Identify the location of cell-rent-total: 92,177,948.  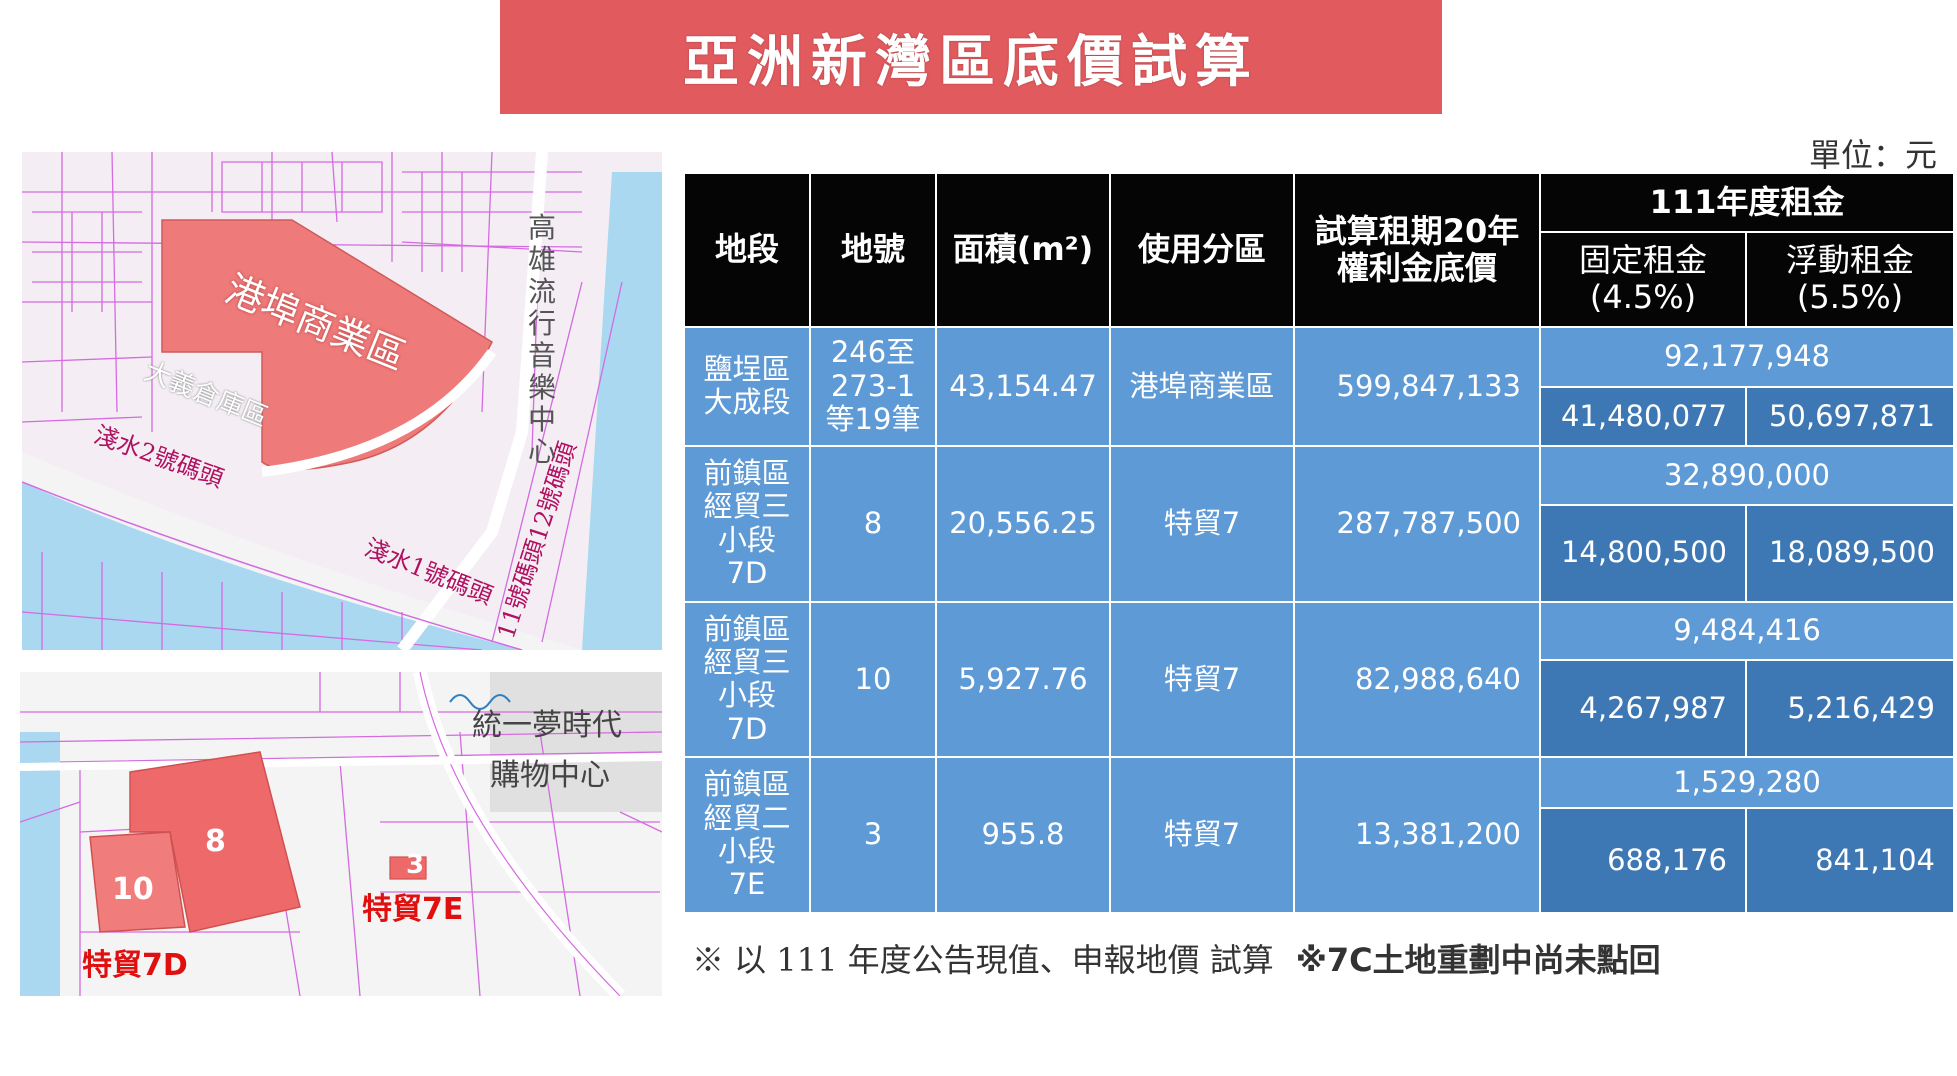
(1747, 357).